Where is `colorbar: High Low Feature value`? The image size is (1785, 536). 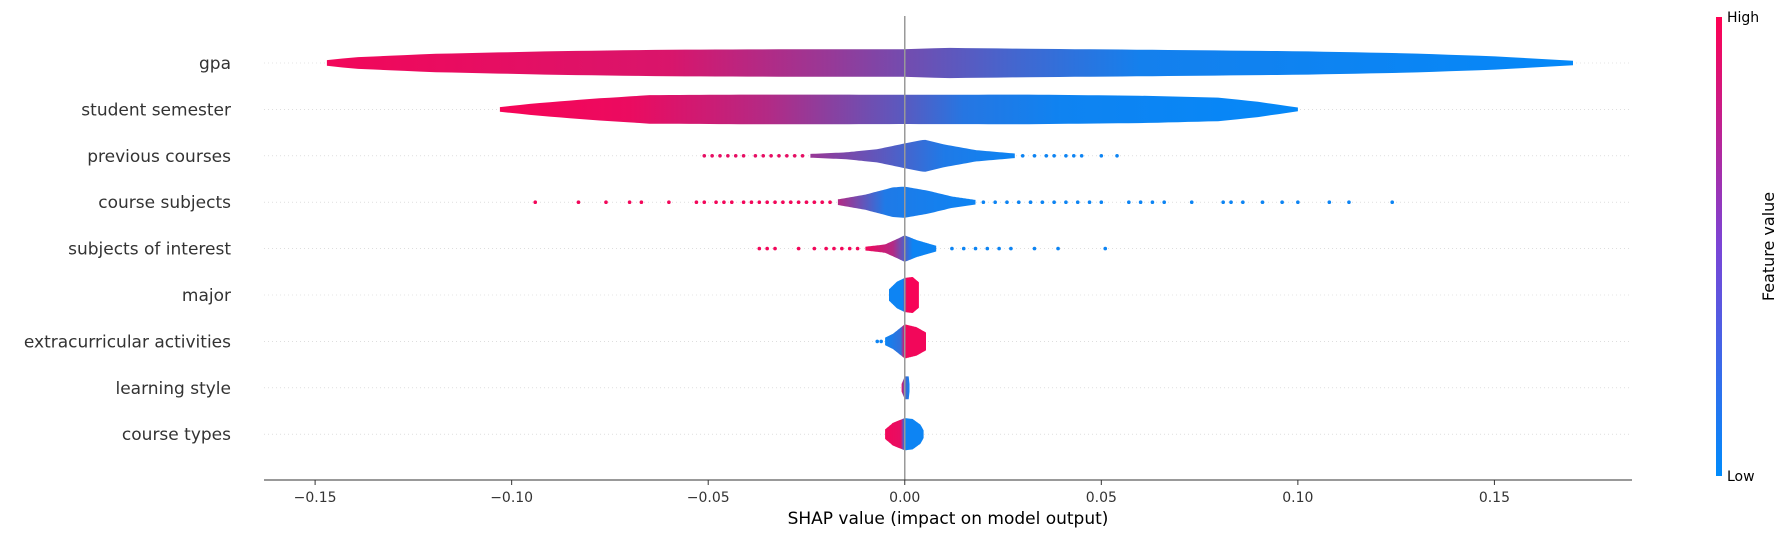
colorbar: High Low Feature value is located at coordinates (1747, 247).